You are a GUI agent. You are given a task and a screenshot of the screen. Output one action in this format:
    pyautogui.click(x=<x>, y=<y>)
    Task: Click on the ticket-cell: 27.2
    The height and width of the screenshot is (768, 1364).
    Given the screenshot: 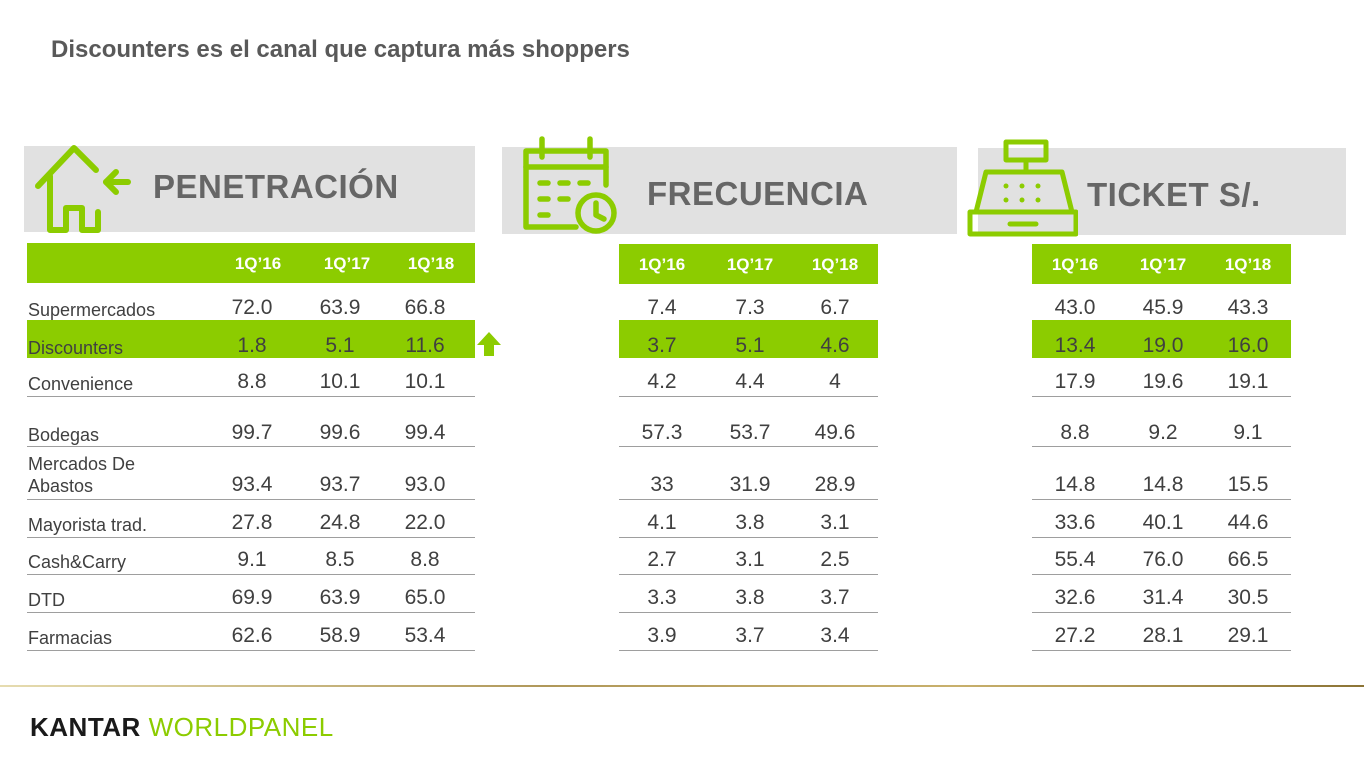 What is the action you would take?
    pyautogui.click(x=1075, y=635)
    